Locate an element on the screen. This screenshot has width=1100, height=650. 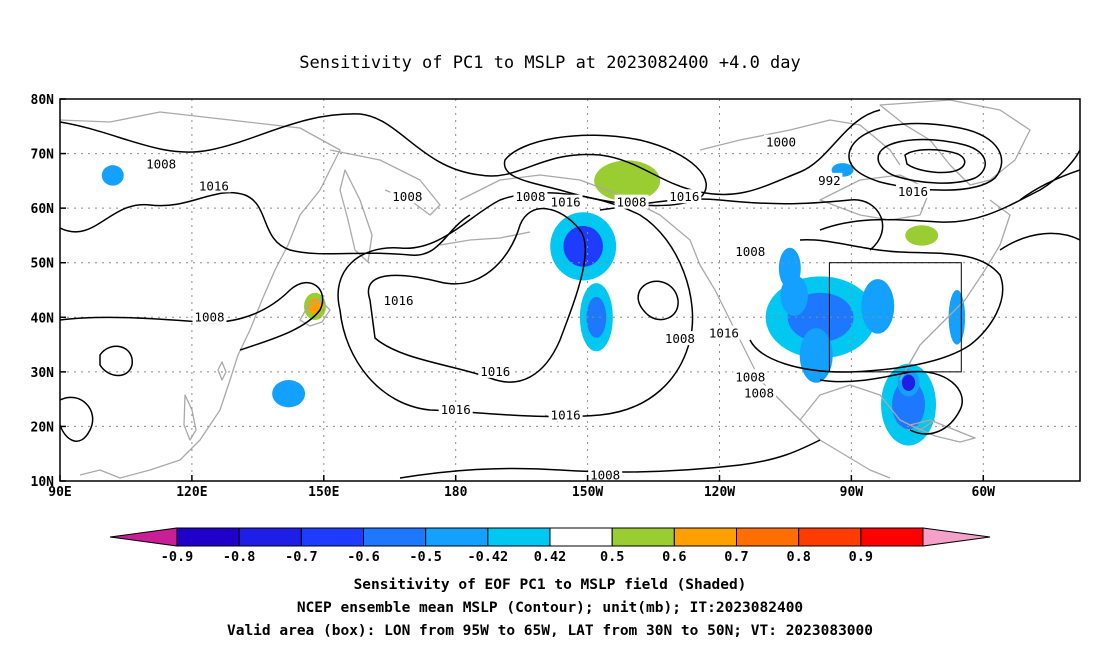
colorbar-label: 0.7 is located at coordinates (736, 557).